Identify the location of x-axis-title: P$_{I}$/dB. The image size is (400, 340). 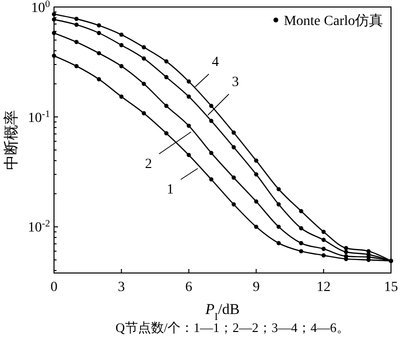
(222, 312).